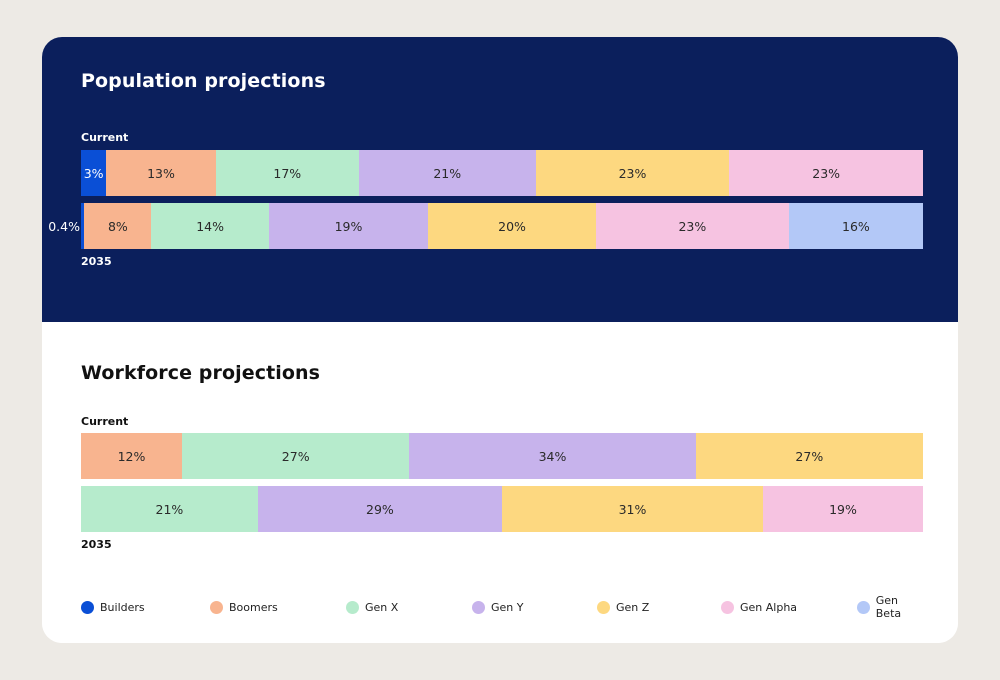  I want to click on legend-item-boomers: Boomers, so click(244, 607).